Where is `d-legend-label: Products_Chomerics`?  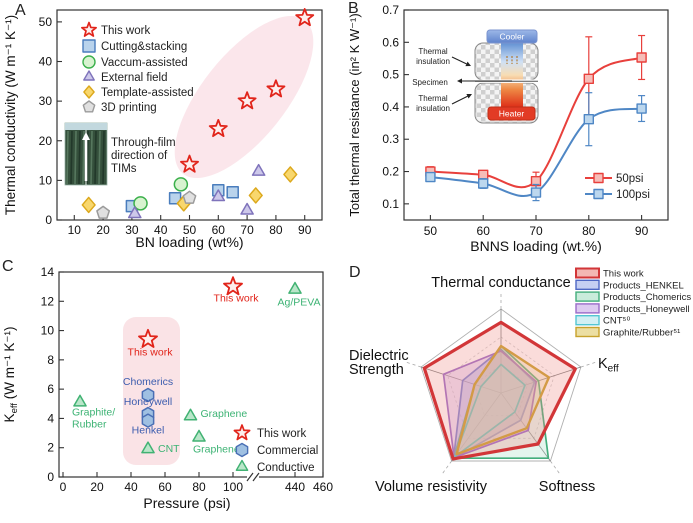 d-legend-label: Products_Chomerics is located at coordinates (647, 297).